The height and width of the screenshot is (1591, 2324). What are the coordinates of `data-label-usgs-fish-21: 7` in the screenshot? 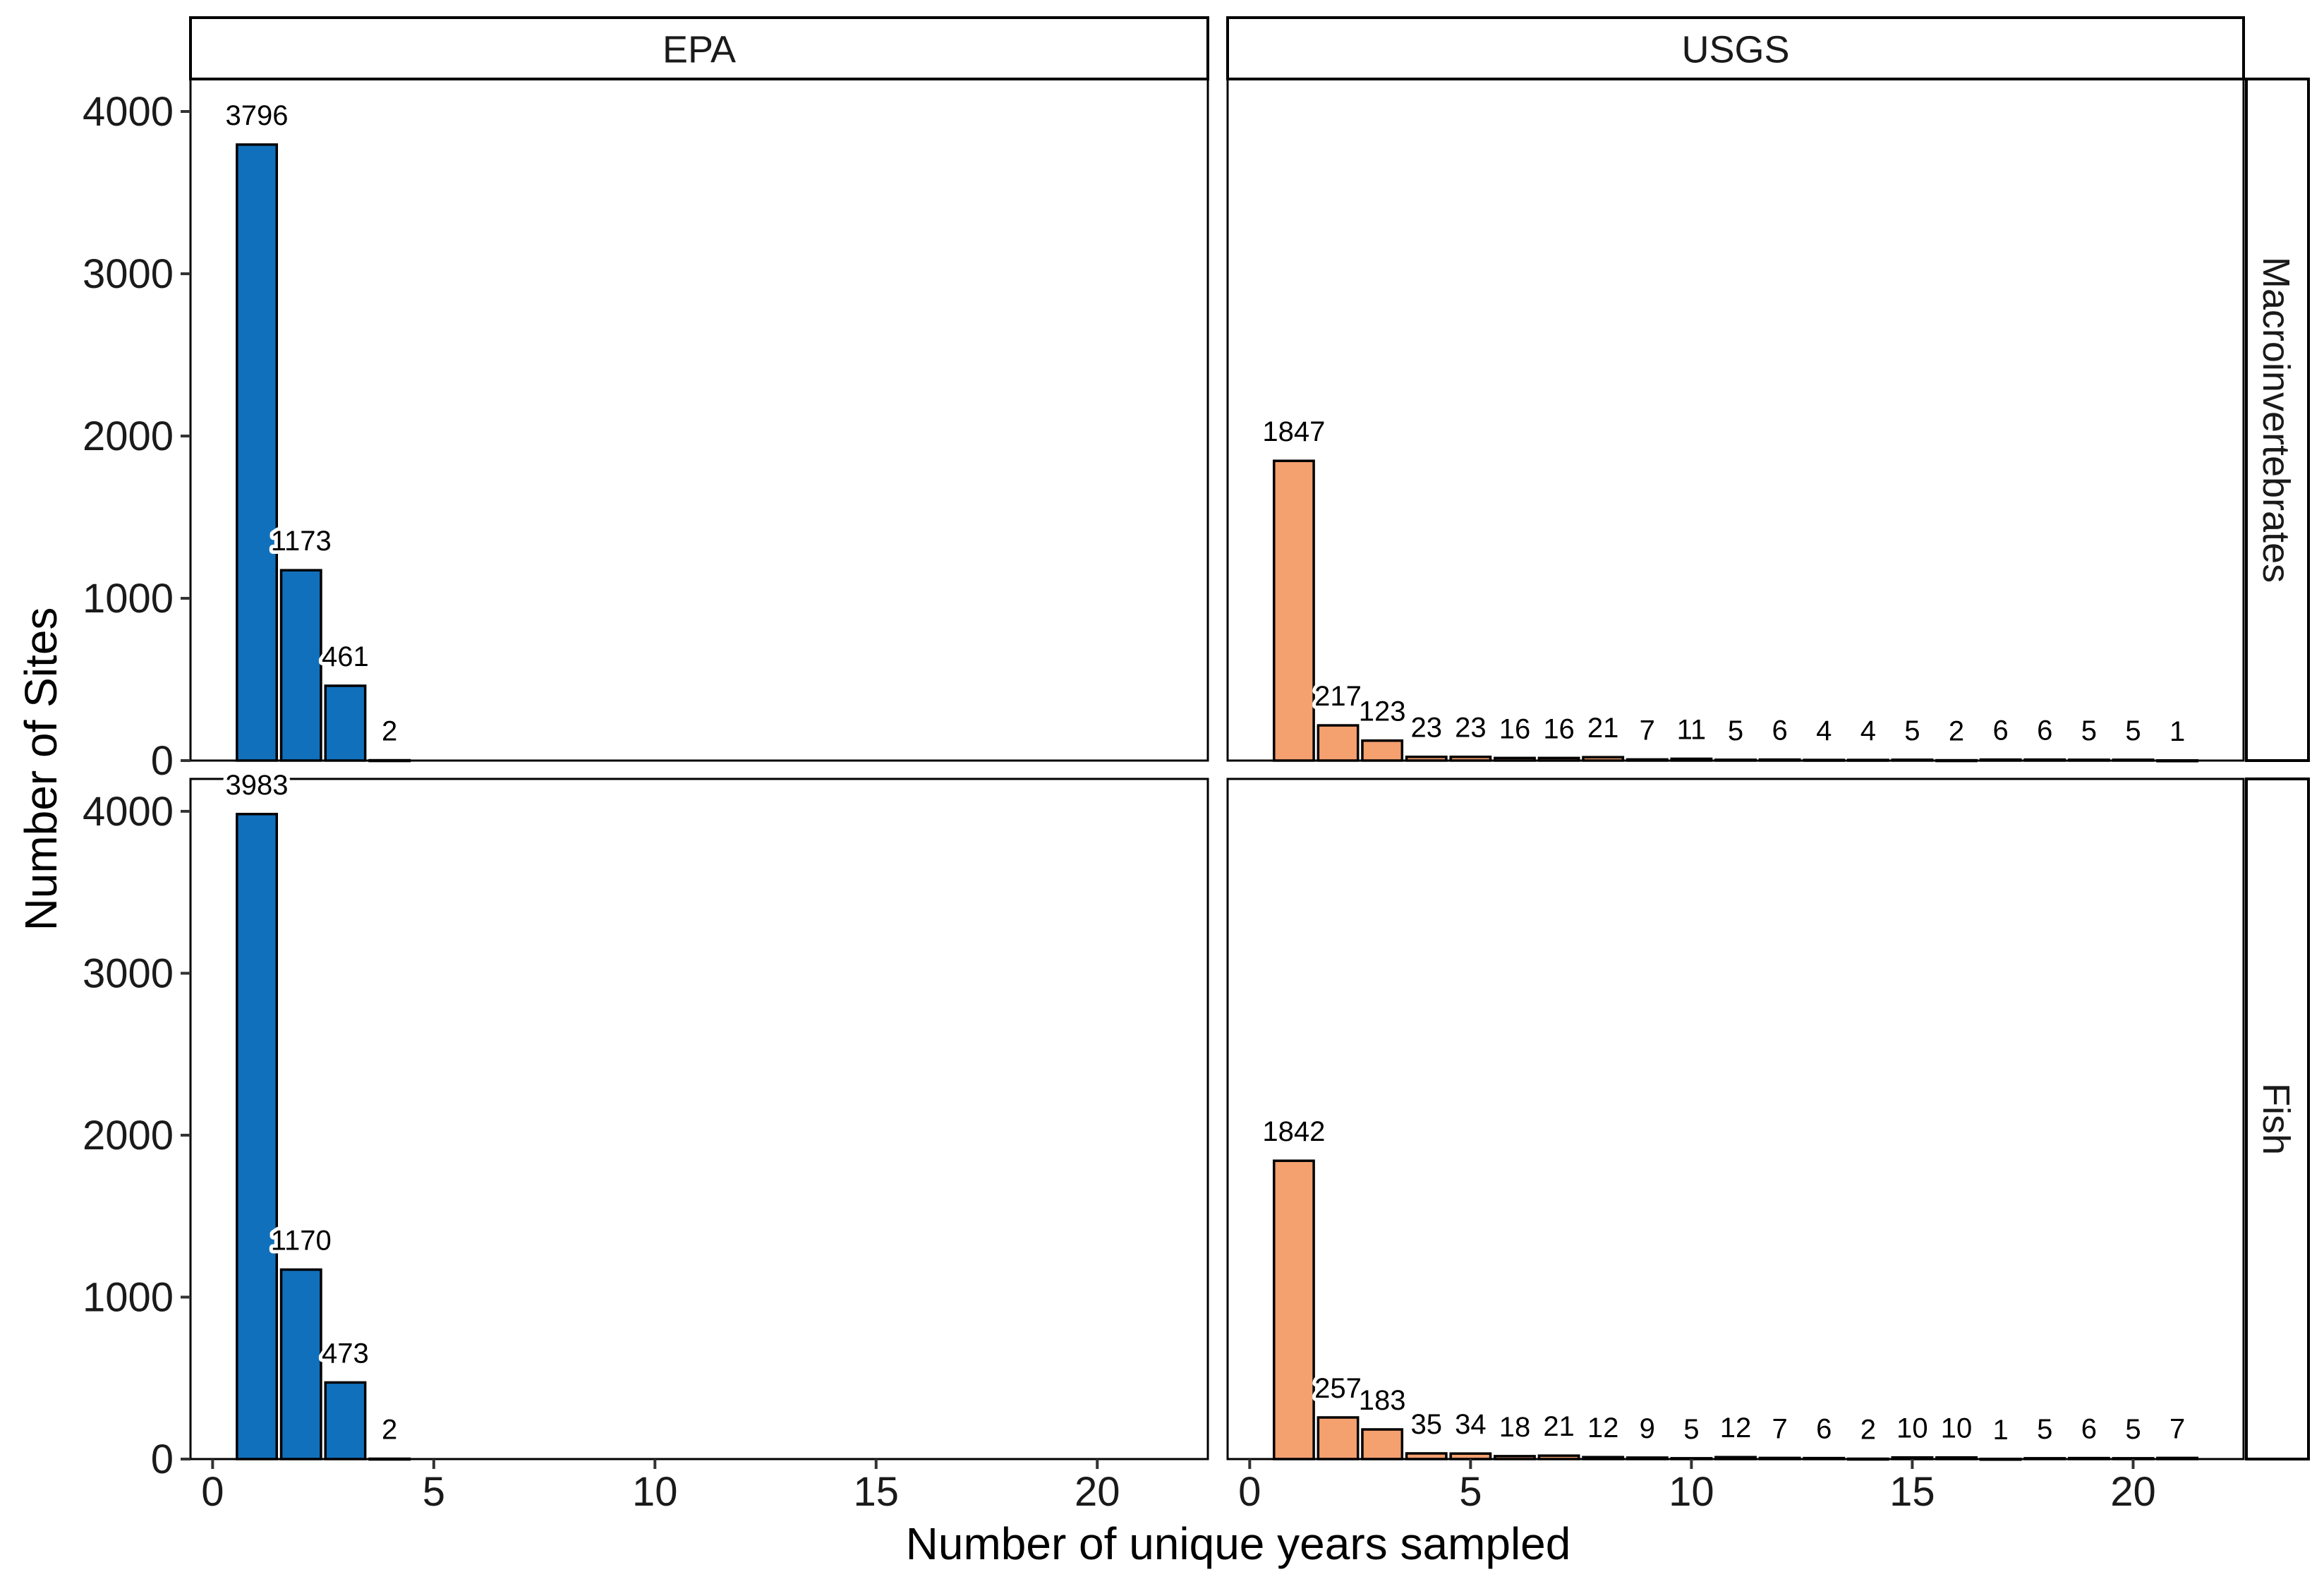 It's located at (2177, 1428).